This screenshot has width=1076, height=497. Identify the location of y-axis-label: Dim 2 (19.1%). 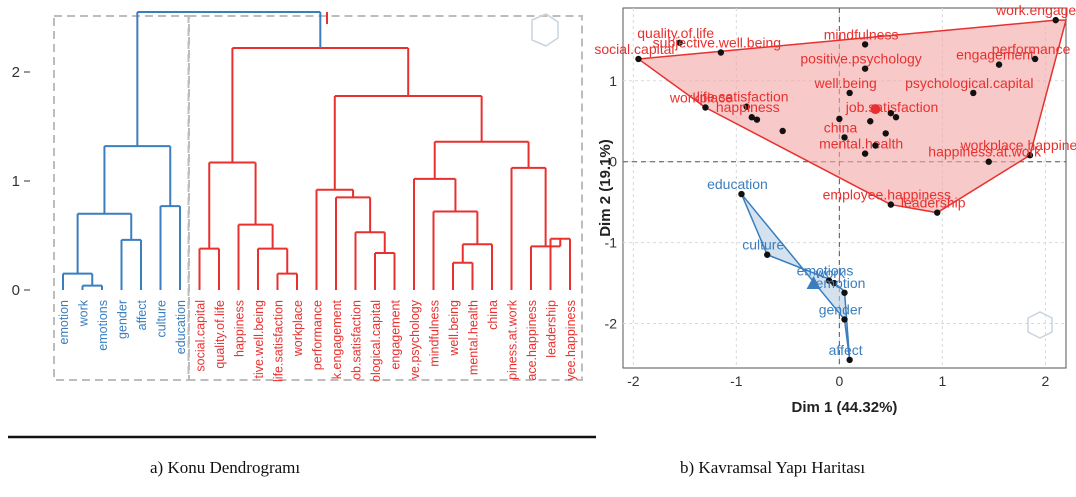
(605, 188).